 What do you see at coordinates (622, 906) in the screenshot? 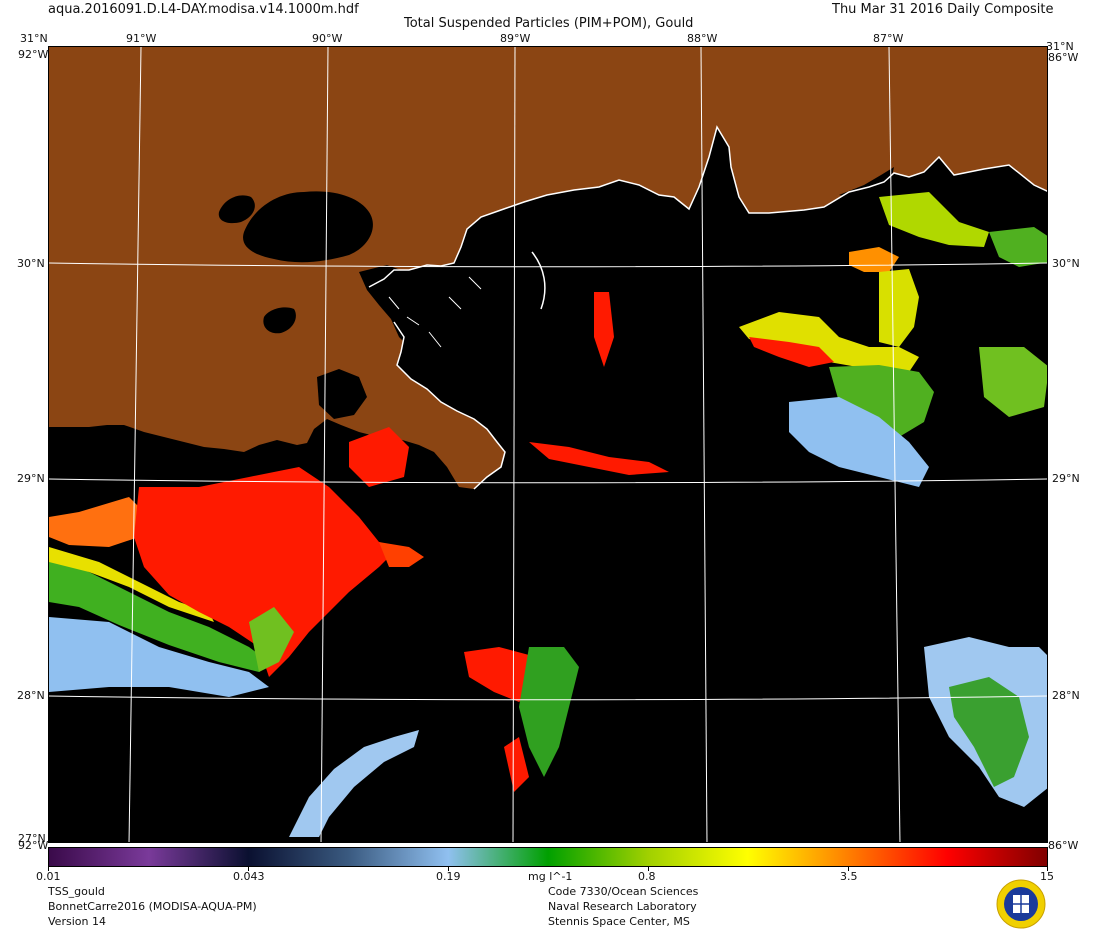
I see `footer-org-name: Naval Research Laboratory` at bounding box center [622, 906].